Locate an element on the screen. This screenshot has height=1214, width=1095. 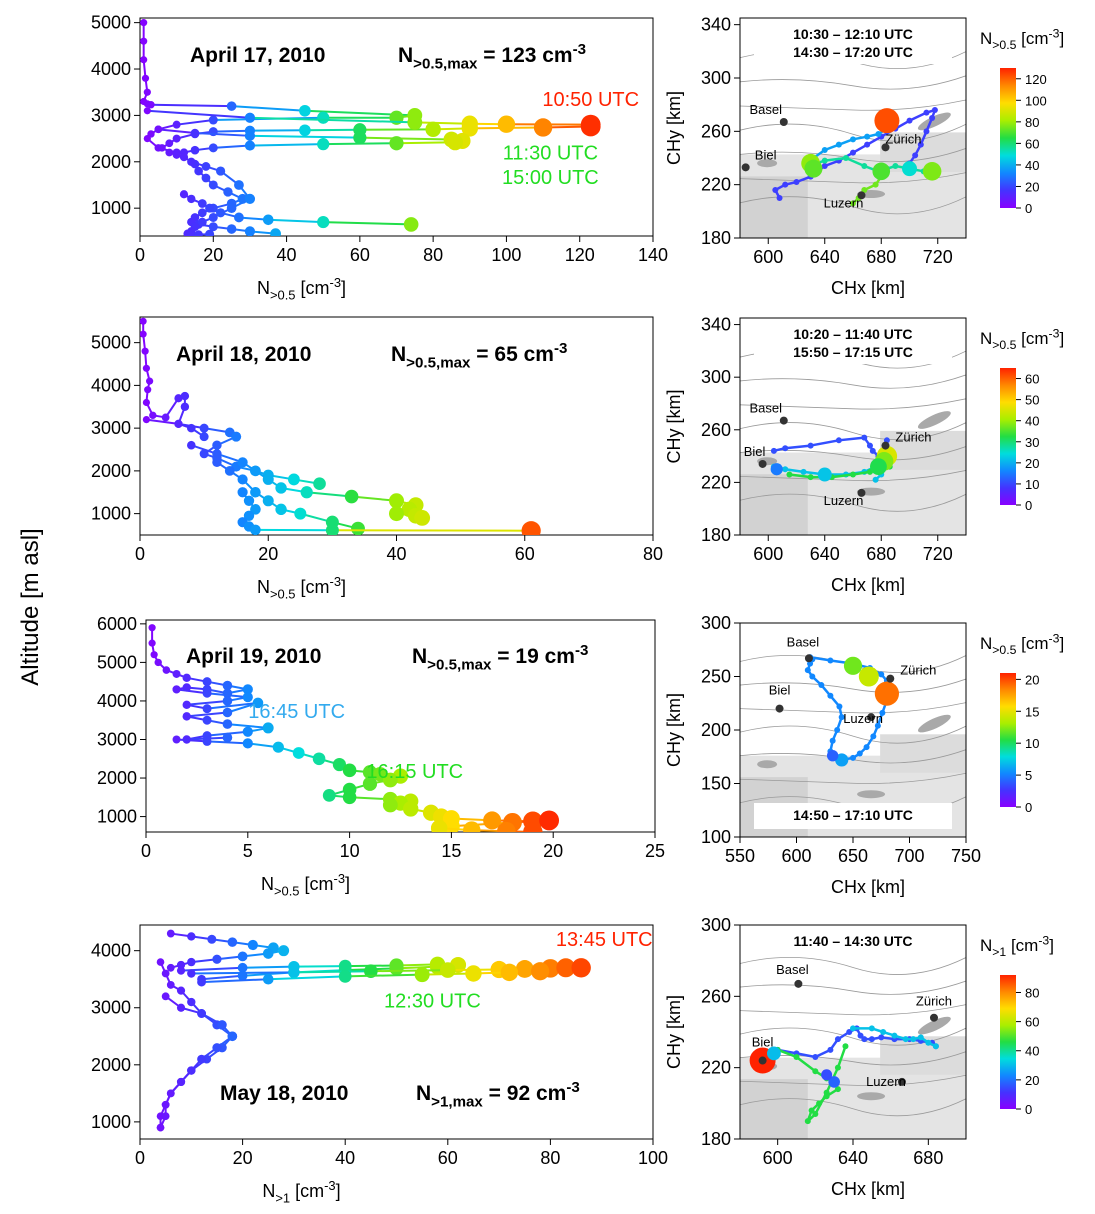
colorbar-tick-label: 50 is located at coordinates (1032, 400).